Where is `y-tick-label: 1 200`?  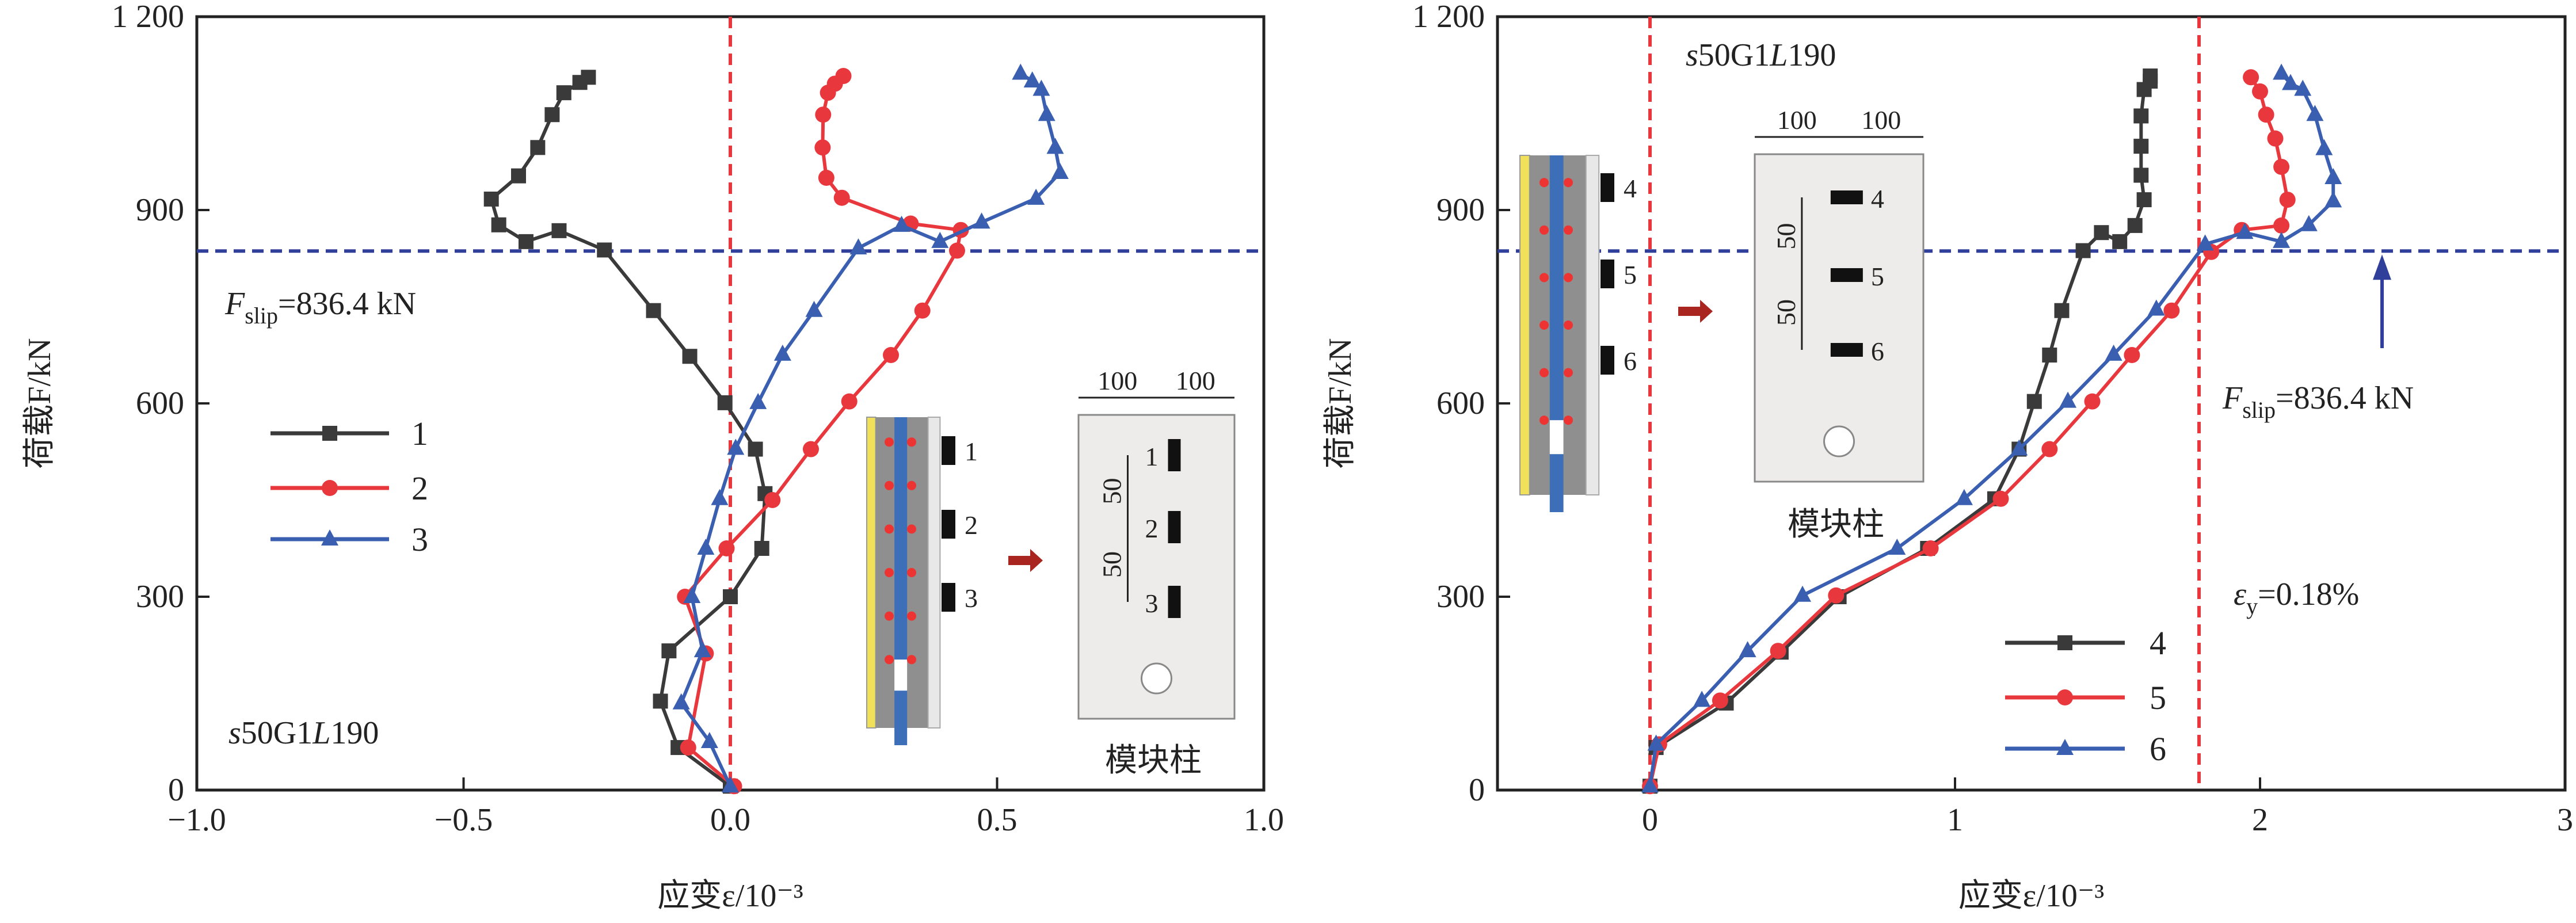 y-tick-label: 1 200 is located at coordinates (148, 17).